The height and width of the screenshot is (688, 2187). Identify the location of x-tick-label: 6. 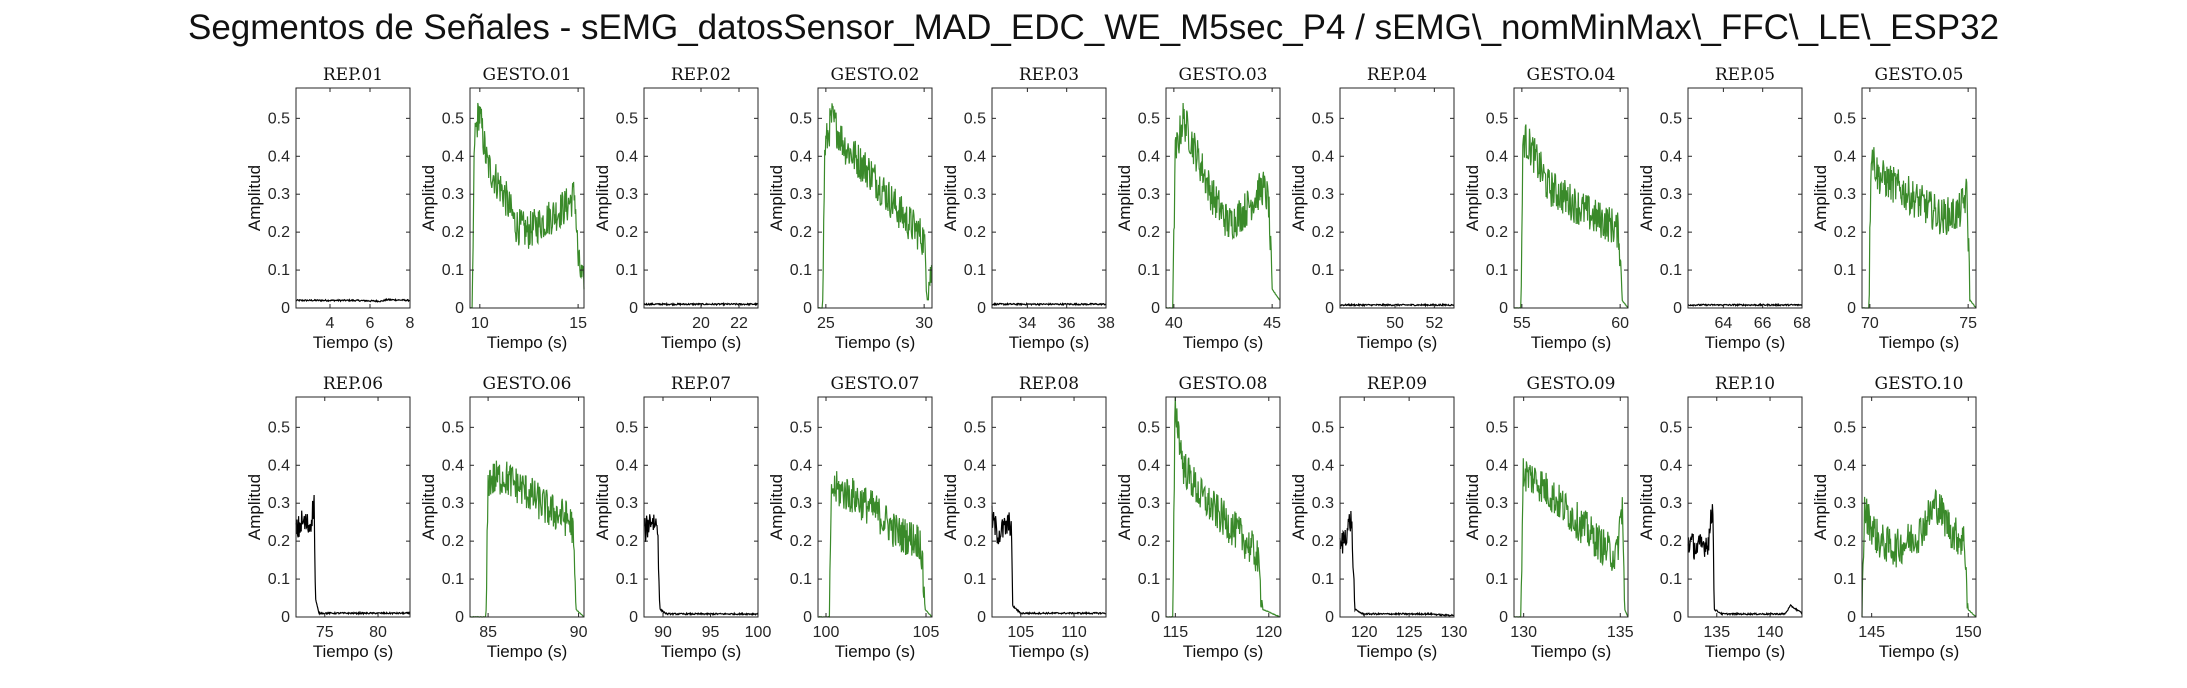
(370, 323).